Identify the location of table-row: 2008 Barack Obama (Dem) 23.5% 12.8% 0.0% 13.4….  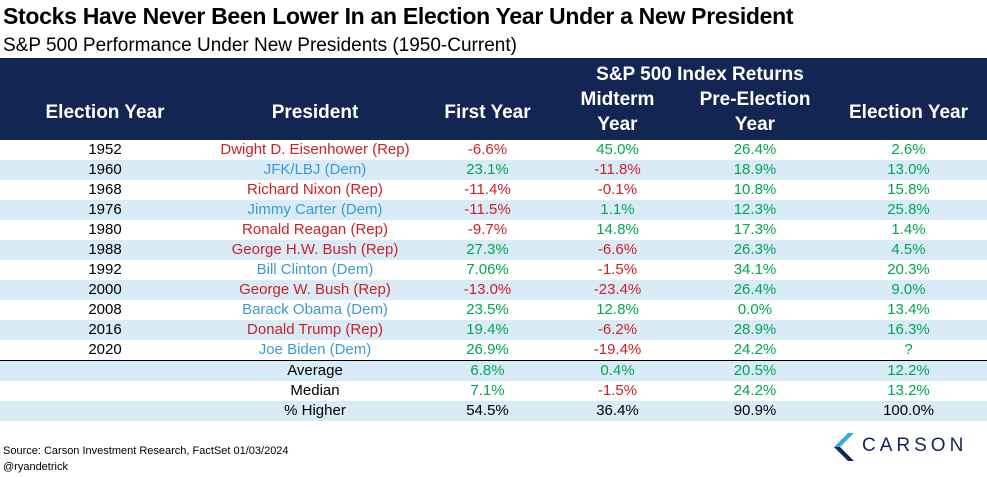
(493, 310).